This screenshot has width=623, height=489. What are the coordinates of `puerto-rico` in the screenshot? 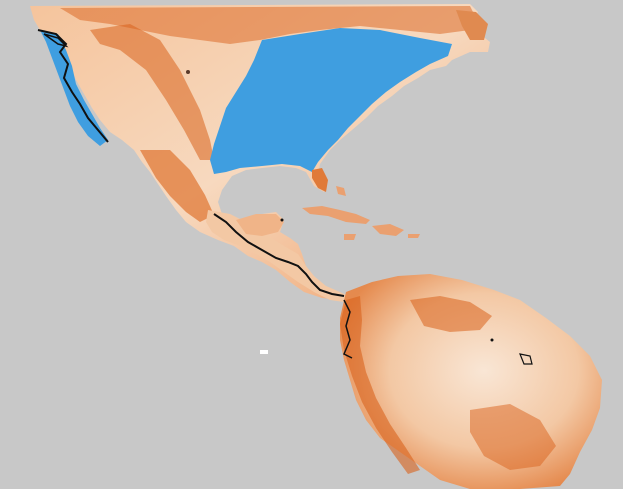 It's located at (414, 236).